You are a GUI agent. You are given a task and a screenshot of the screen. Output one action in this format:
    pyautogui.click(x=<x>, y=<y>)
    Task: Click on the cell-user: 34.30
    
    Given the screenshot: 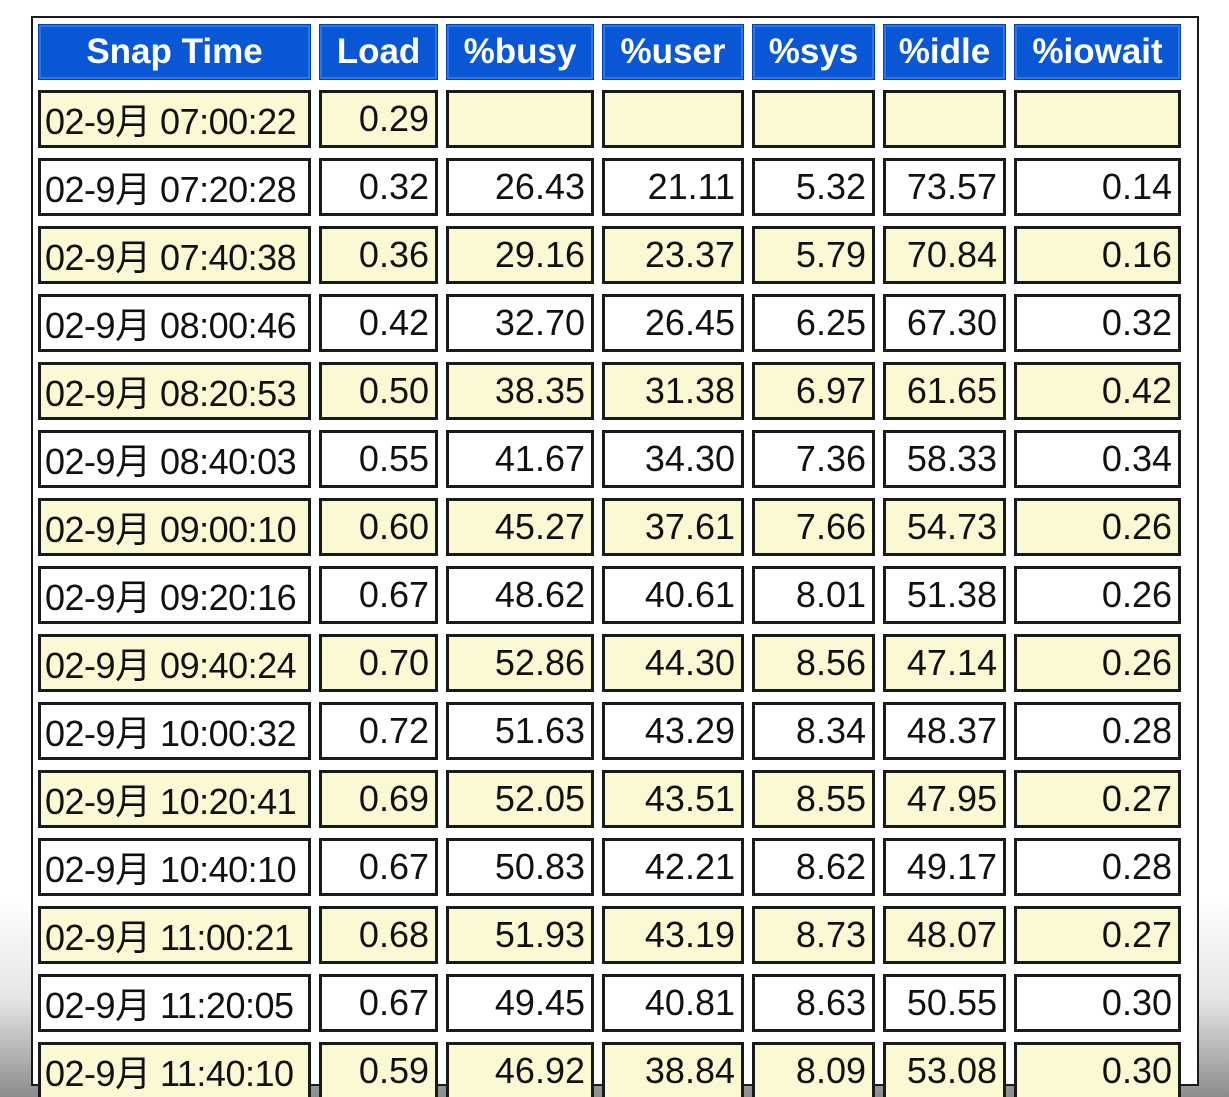 What is the action you would take?
    pyautogui.click(x=673, y=459)
    